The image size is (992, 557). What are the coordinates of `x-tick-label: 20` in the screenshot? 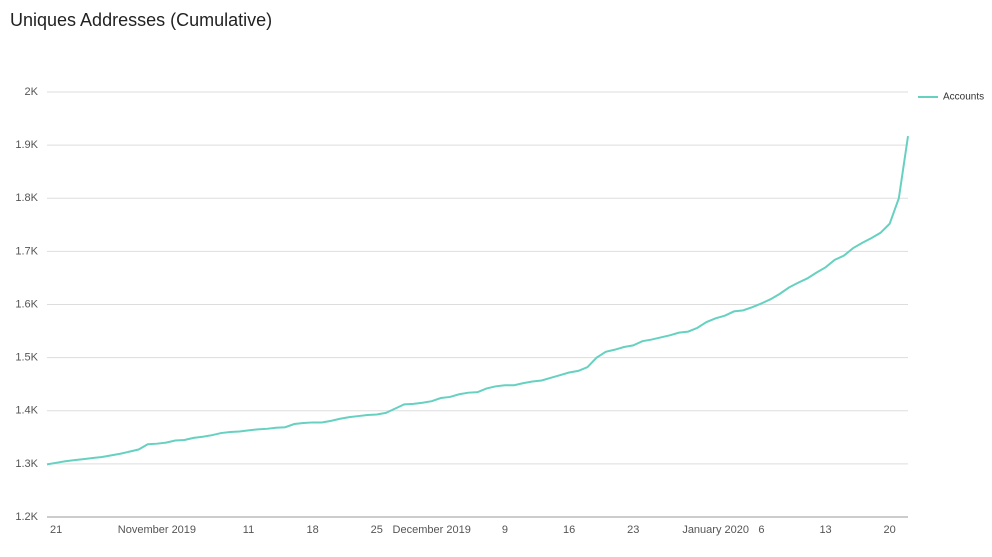 It's located at (890, 530).